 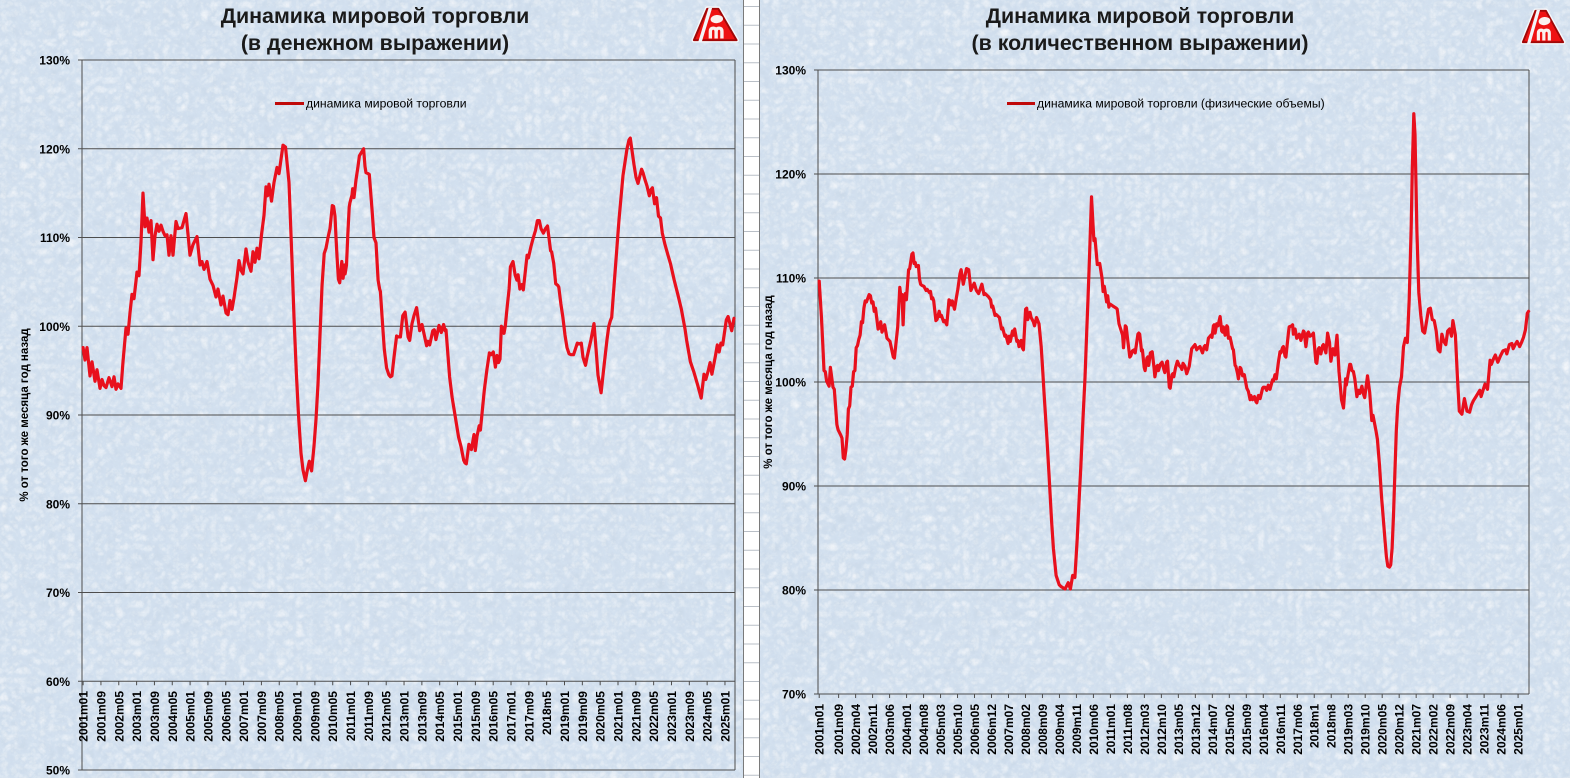 I want to click on svg-text: 2014m07, so click(x=1213, y=729).